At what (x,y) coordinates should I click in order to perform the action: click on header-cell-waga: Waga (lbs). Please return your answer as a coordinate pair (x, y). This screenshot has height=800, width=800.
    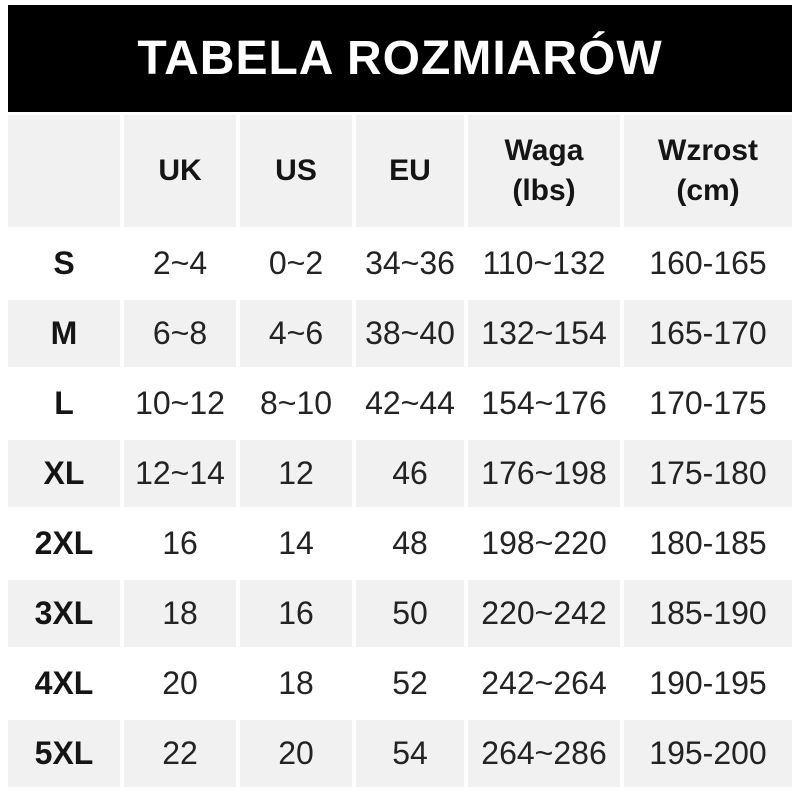
    Looking at the image, I should click on (544, 171).